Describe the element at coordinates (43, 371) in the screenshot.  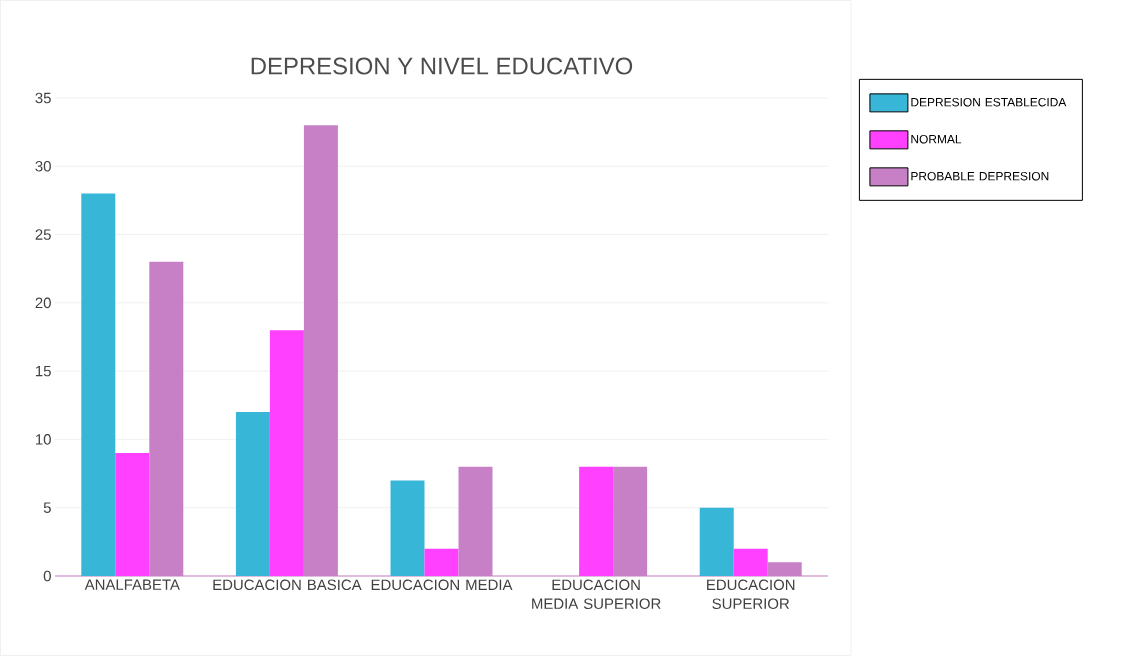
I see `y-tick-label: 15` at that location.